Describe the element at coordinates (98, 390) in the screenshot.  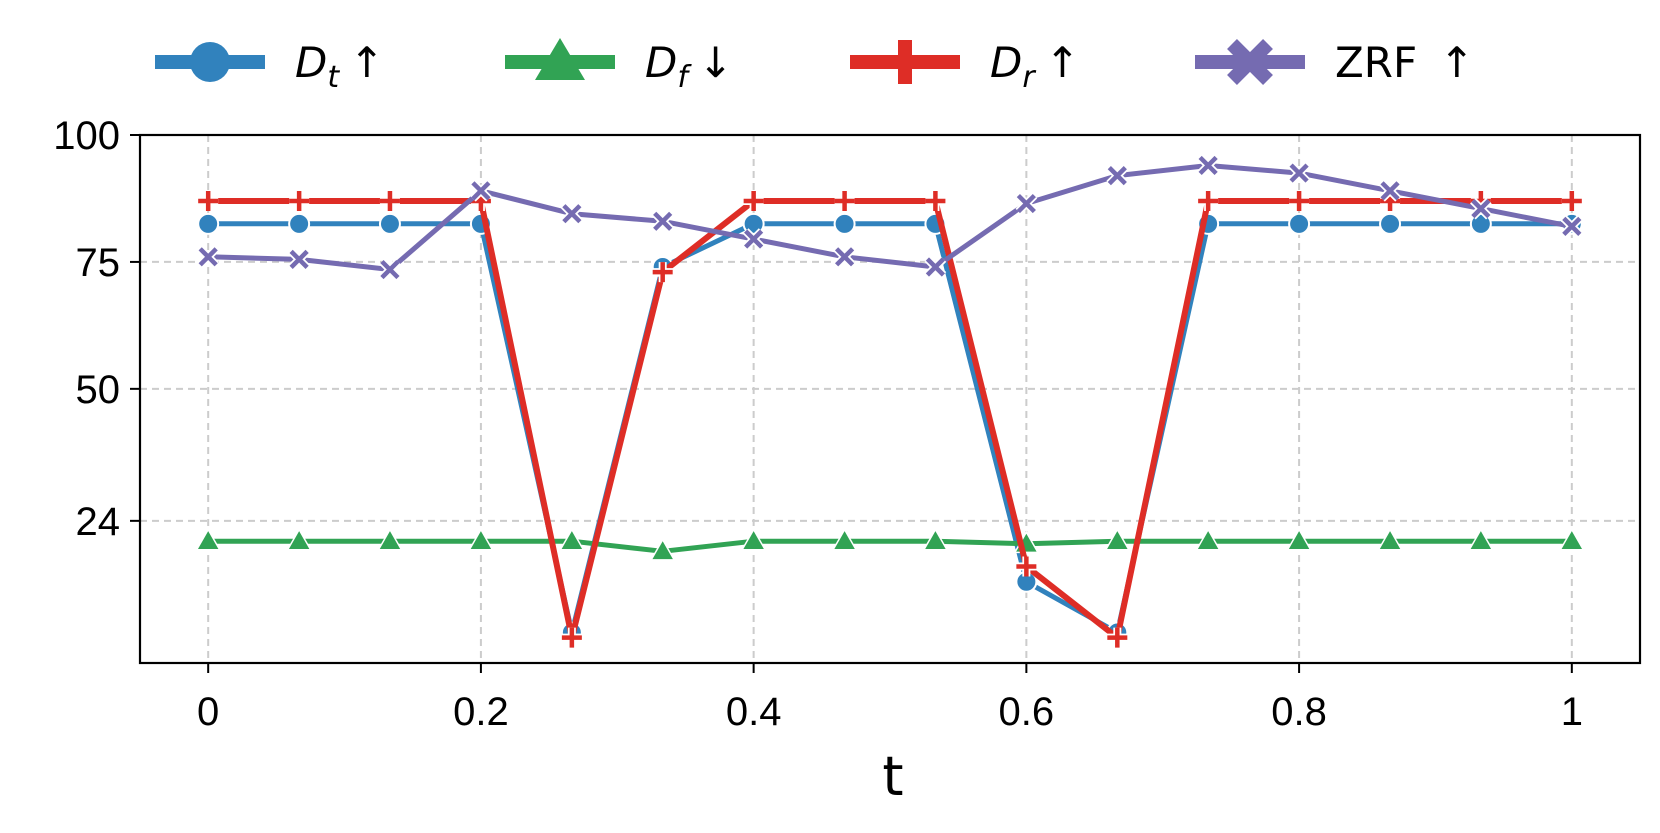
I see `y-tick-label: 50` at that location.